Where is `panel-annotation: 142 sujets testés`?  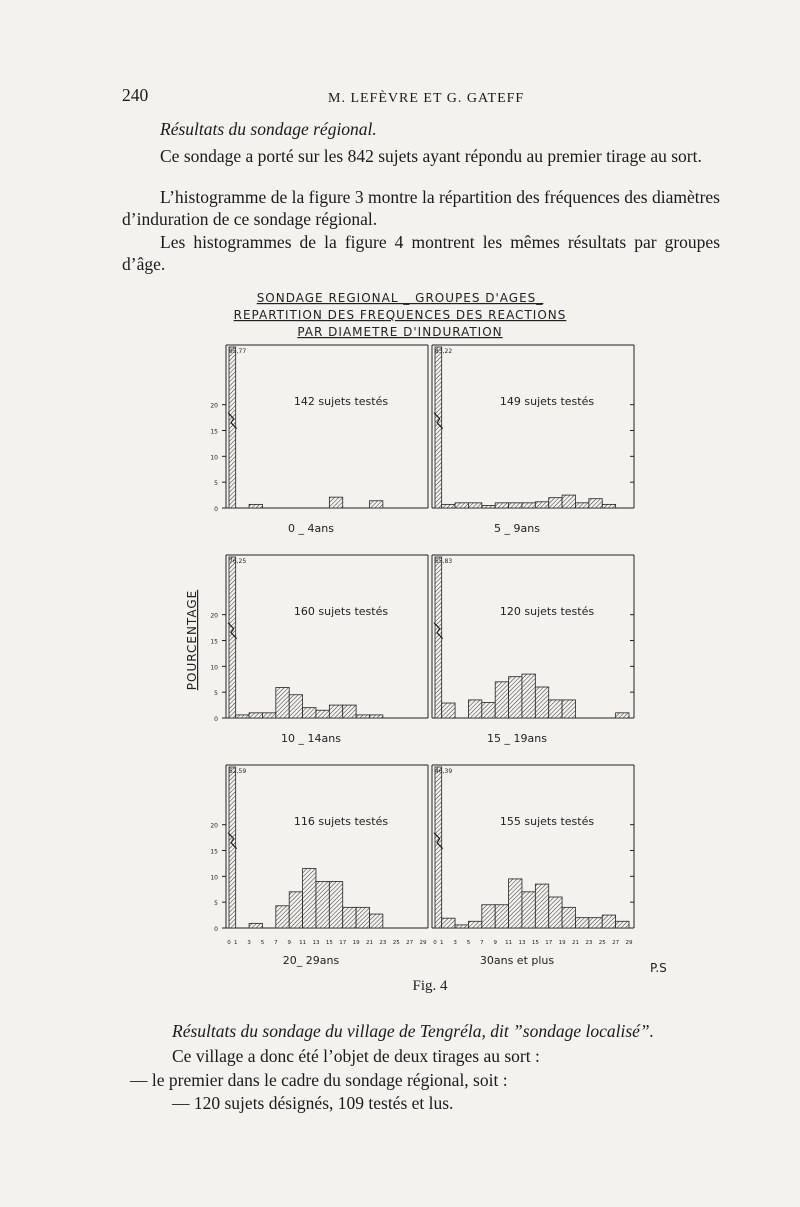
panel-annotation: 142 sujets testés is located at coordinates (341, 401).